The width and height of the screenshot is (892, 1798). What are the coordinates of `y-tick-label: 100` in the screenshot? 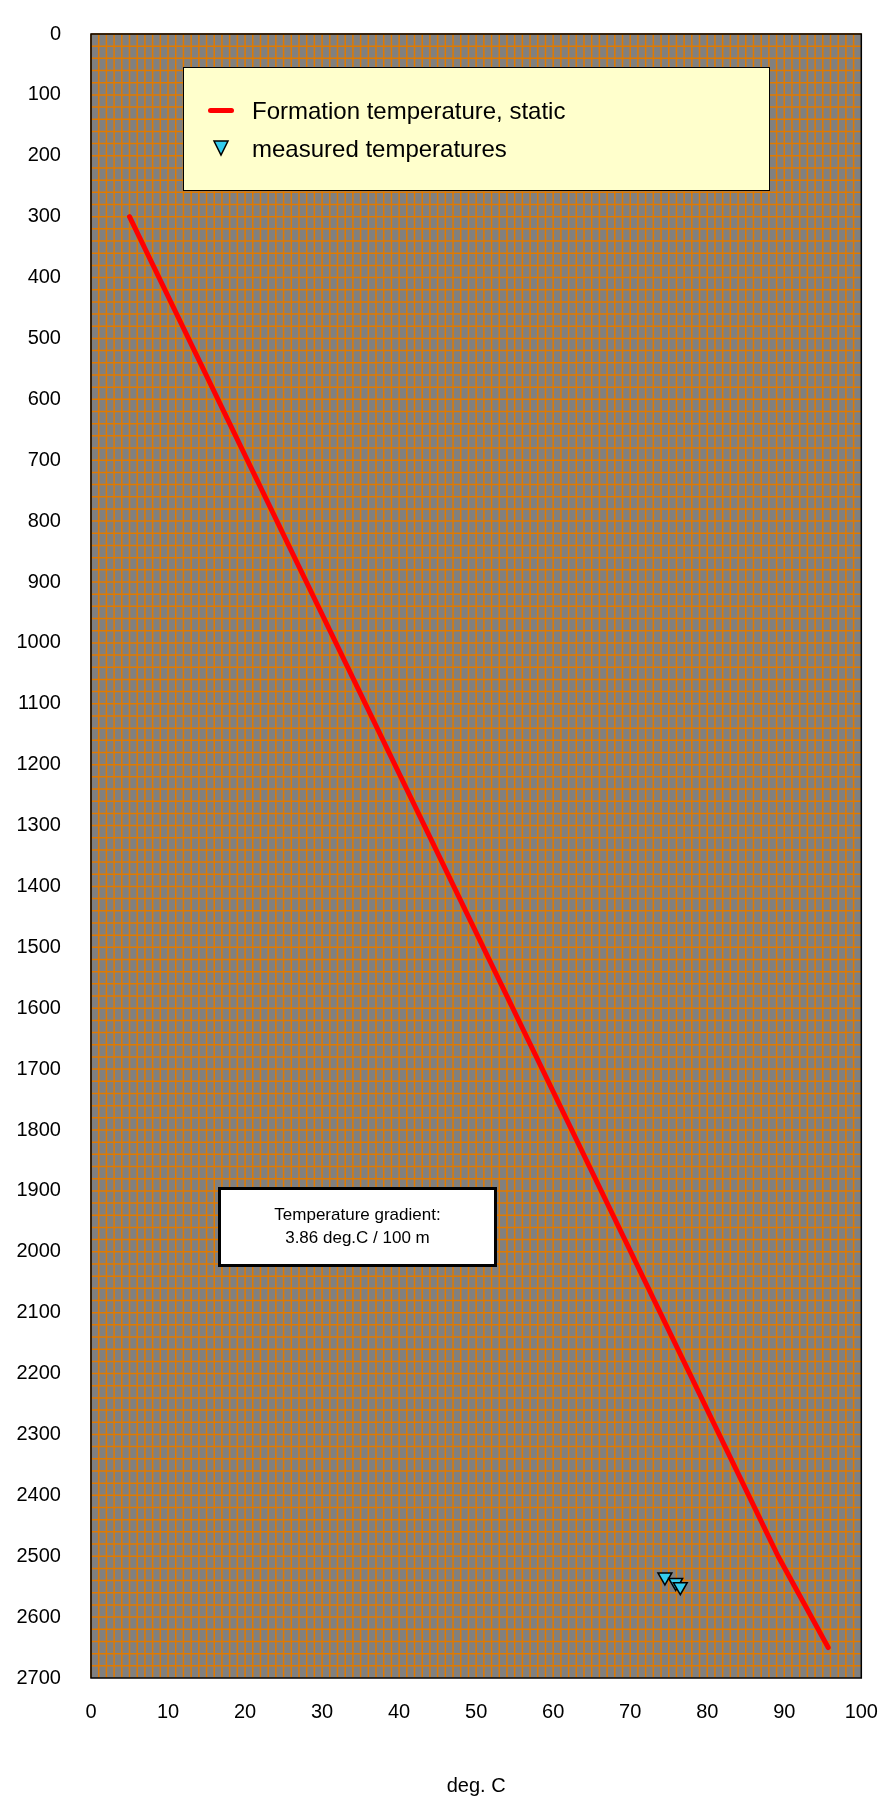 It's located at (44, 93).